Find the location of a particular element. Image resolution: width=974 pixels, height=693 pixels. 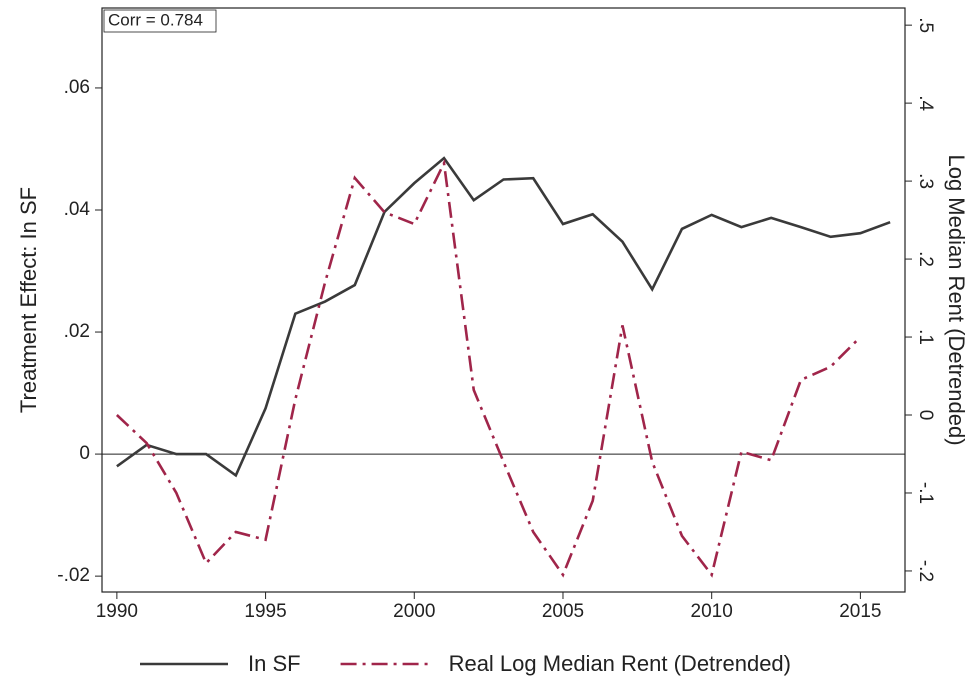

y2-tick-label: .2 is located at coordinates (925, 259).